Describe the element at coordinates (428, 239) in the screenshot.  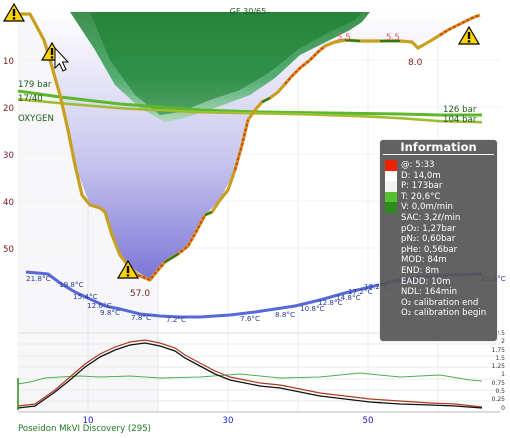
I see `info-text: pN₂: 0,60bar` at that location.